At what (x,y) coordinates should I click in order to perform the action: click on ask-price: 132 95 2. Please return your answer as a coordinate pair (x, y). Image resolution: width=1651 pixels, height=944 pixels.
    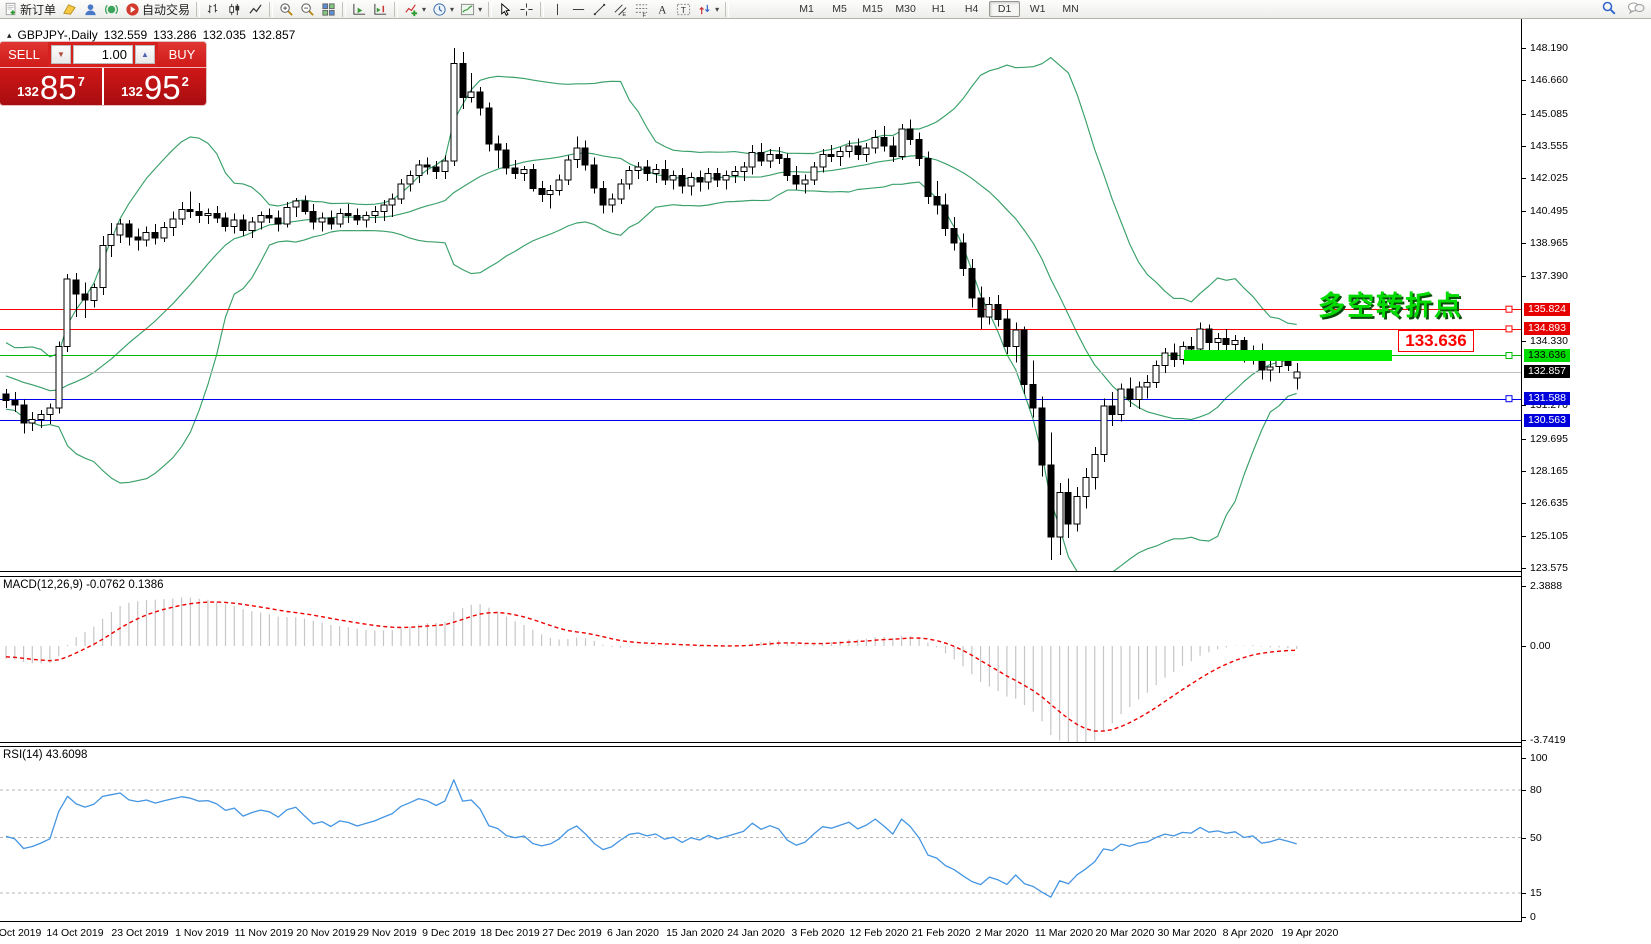
    Looking at the image, I should click on (154, 86).